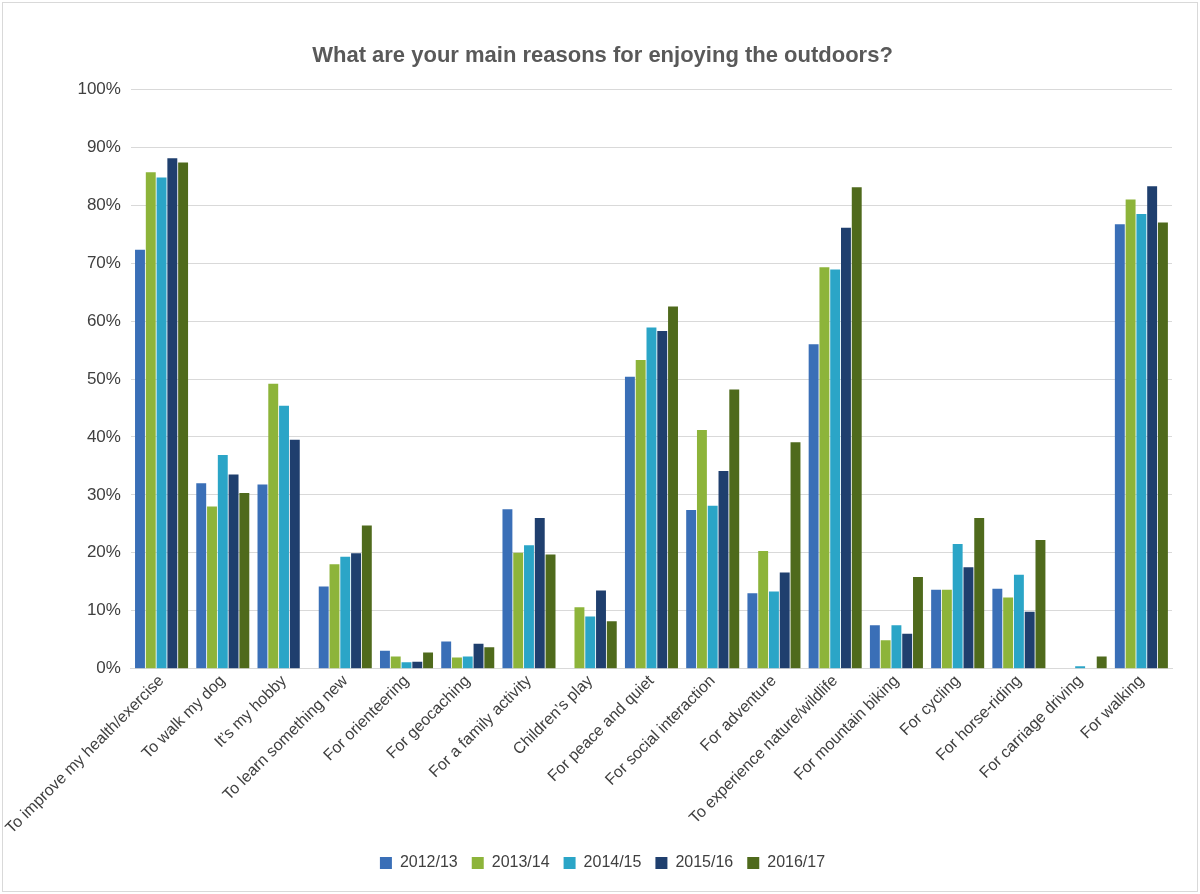  What do you see at coordinates (103, 378) in the screenshot?
I see `y-tick-label: 50%` at bounding box center [103, 378].